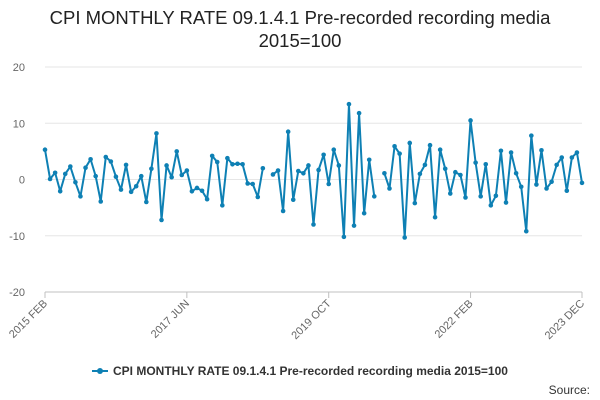  Describe the element at coordinates (22, 181) in the screenshot. I see `y-tick-label: 0` at that location.